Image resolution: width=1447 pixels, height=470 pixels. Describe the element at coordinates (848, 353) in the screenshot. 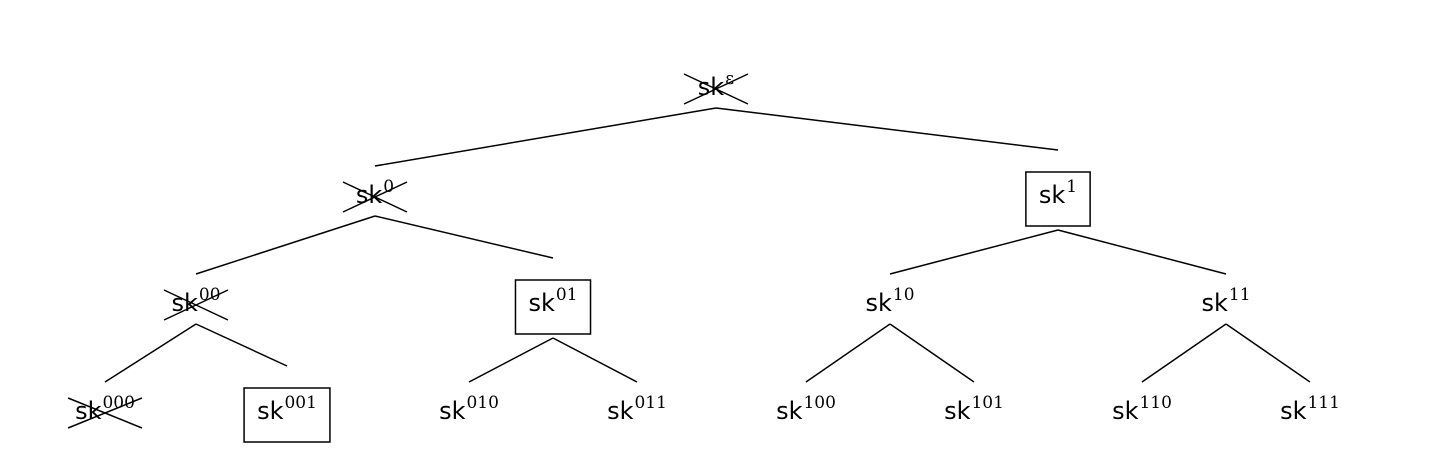

I see `tree-edge-n10-n100` at that location.